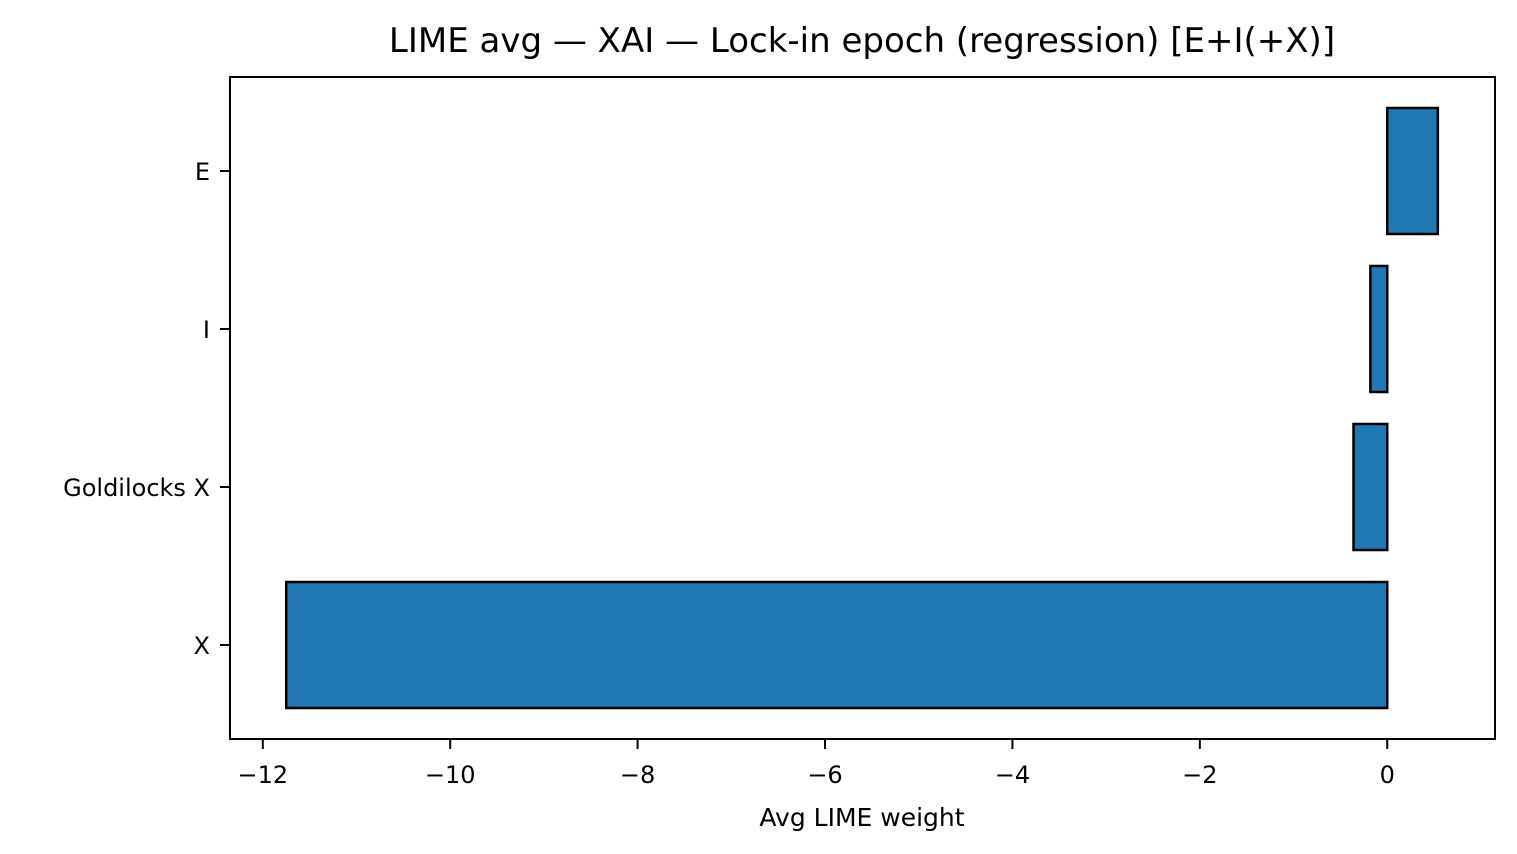 This screenshot has width=1517, height=854. I want to click on y-tick-label-i: I, so click(206, 330).